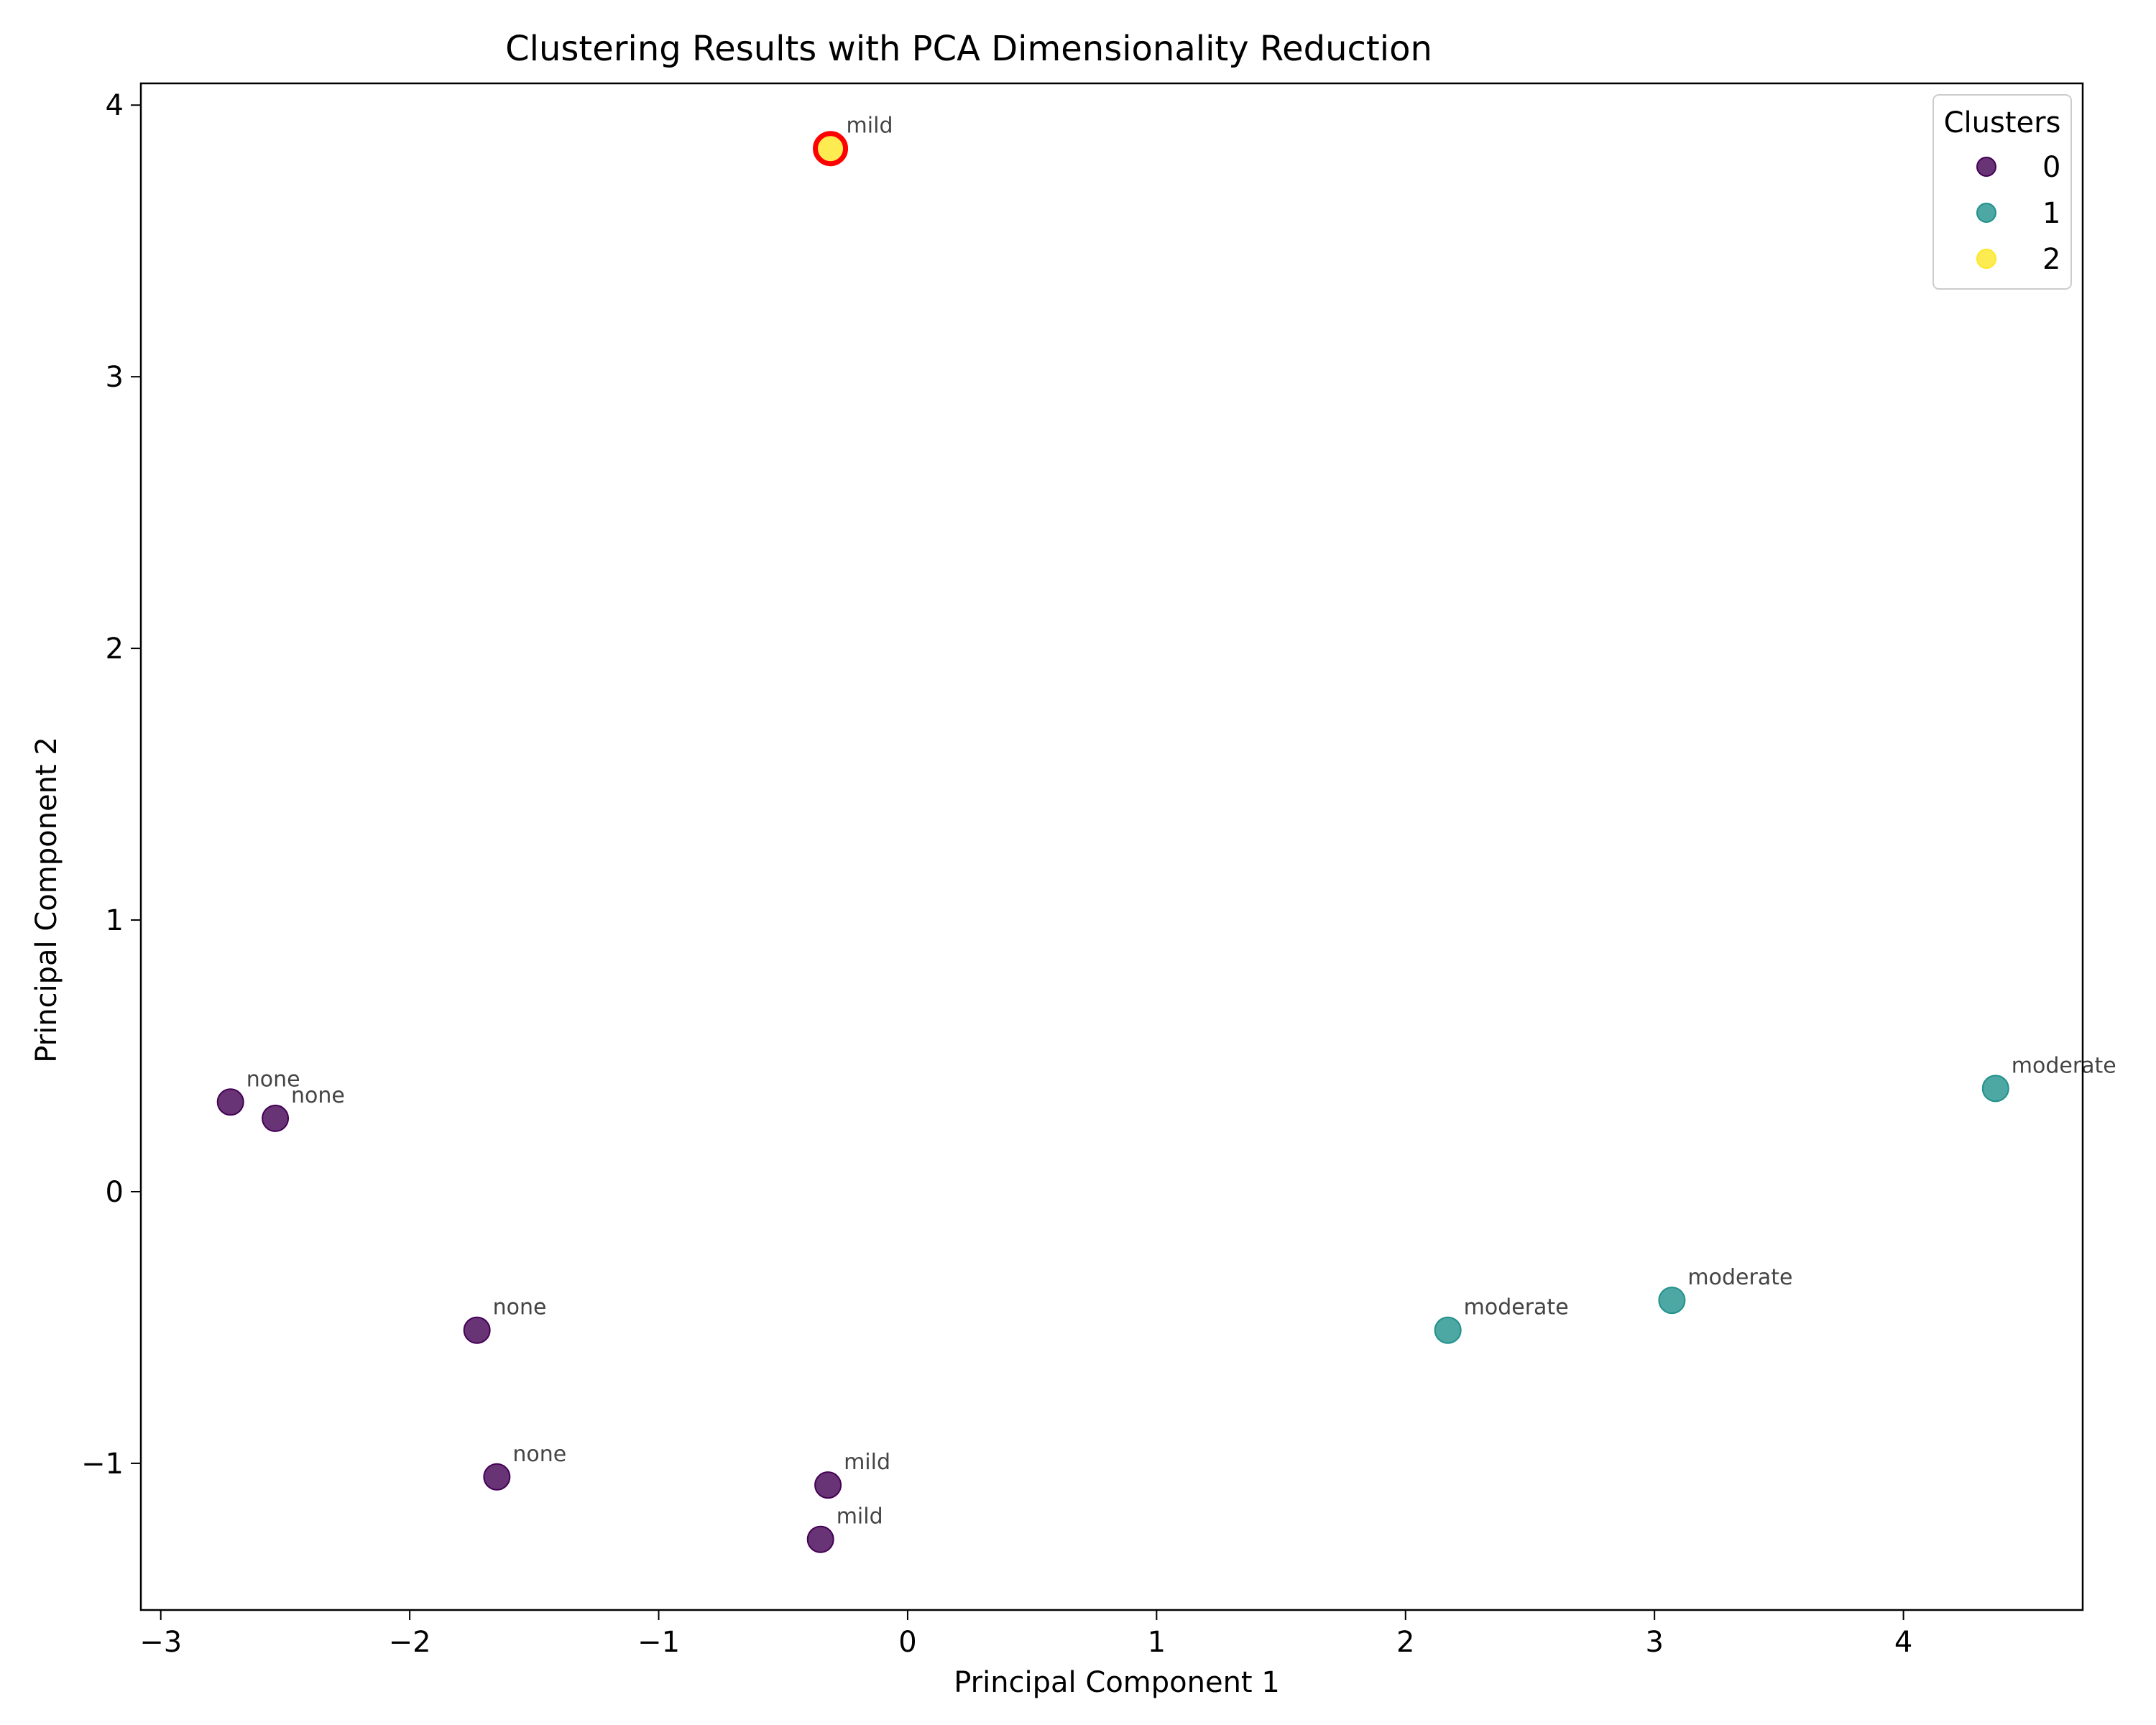 This screenshot has height=1725, width=2156. I want to click on x-tick-label: 0, so click(907, 1642).